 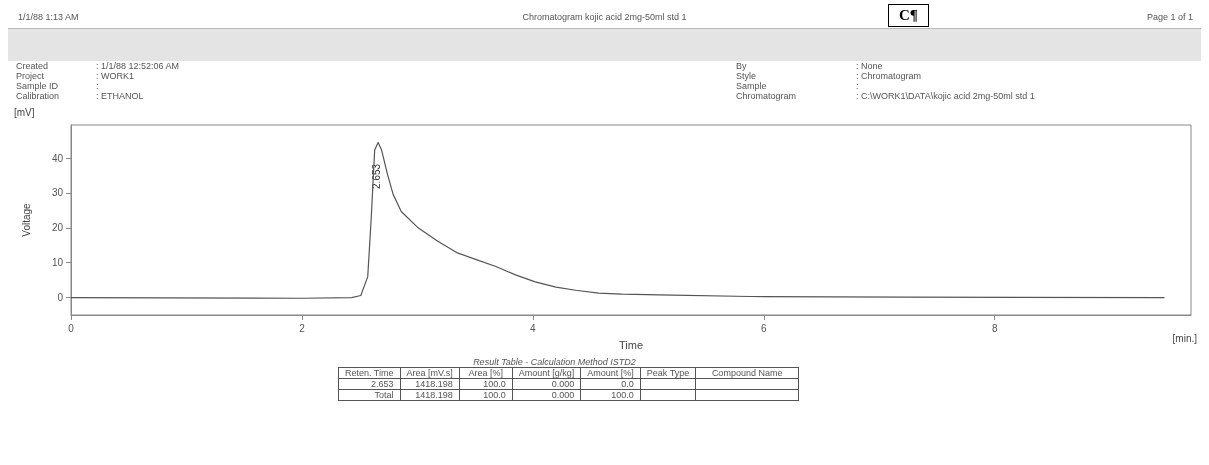 What do you see at coordinates (30, 76) in the screenshot?
I see `text: Project` at bounding box center [30, 76].